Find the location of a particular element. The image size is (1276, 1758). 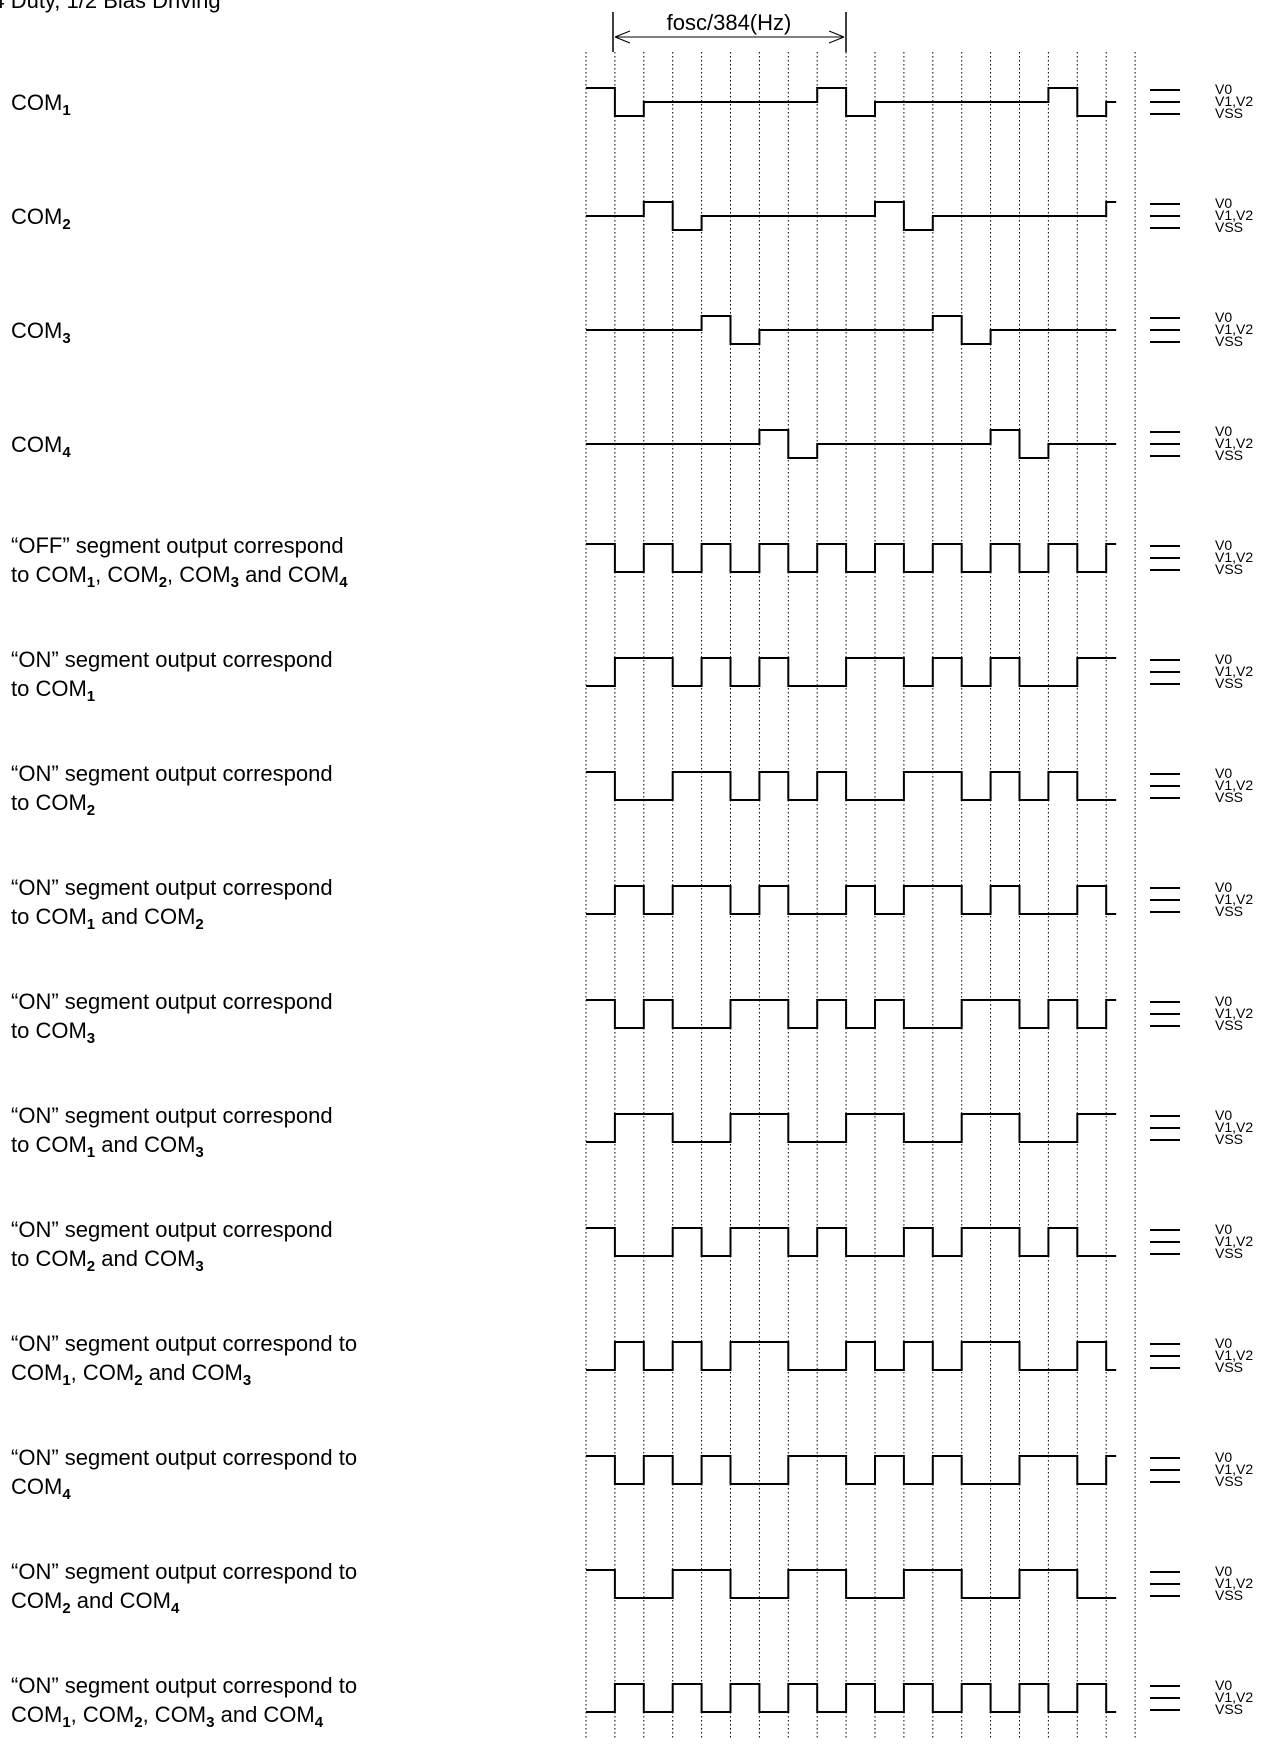

row-label-line: COM2 is located at coordinates (41, 218).